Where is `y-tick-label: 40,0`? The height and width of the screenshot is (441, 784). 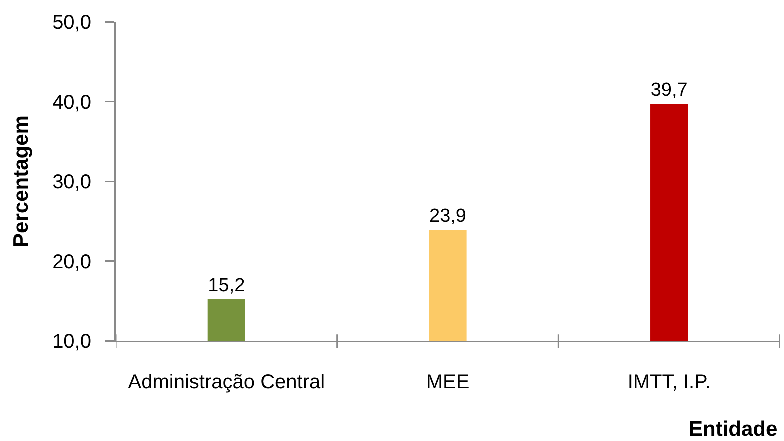
y-tick-label: 40,0 is located at coordinates (72, 103).